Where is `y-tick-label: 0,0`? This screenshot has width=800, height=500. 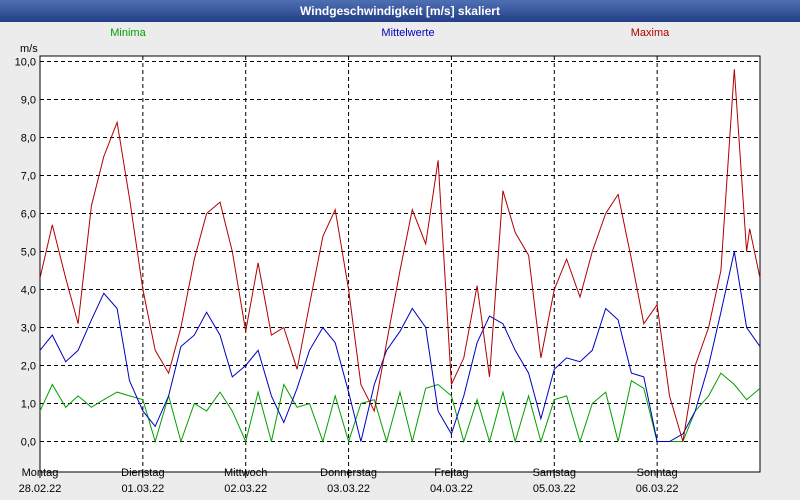
y-tick-label: 0,0 is located at coordinates (28, 443).